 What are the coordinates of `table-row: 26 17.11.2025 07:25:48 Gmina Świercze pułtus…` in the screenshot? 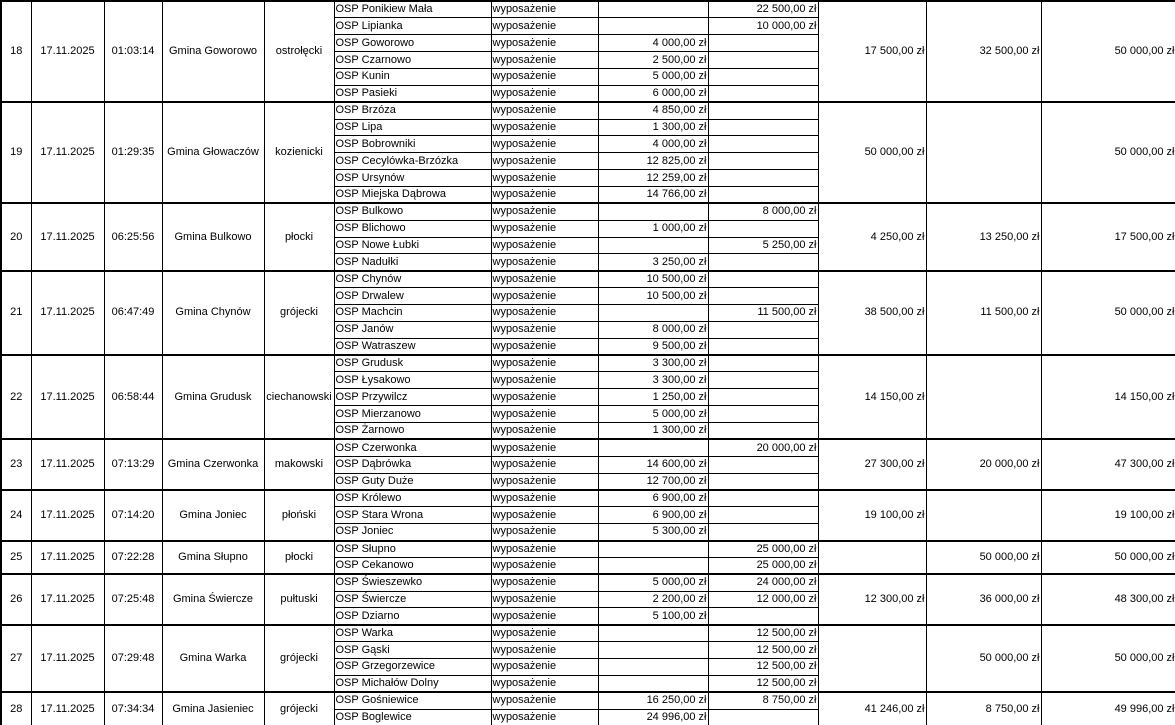 It's located at (587, 599).